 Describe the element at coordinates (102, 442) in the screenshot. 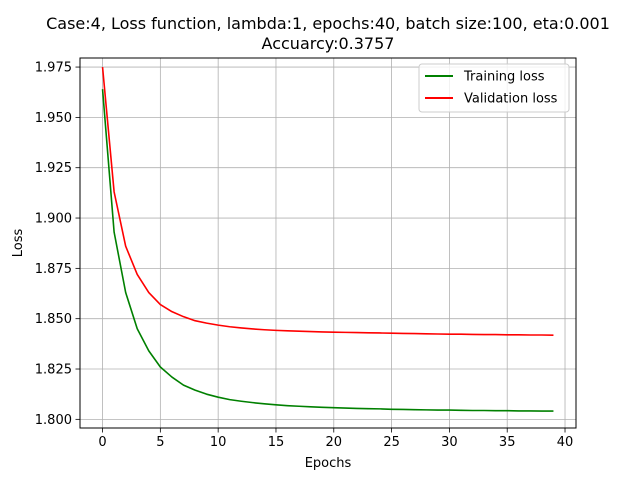

I see `x-tick-label: 0` at that location.